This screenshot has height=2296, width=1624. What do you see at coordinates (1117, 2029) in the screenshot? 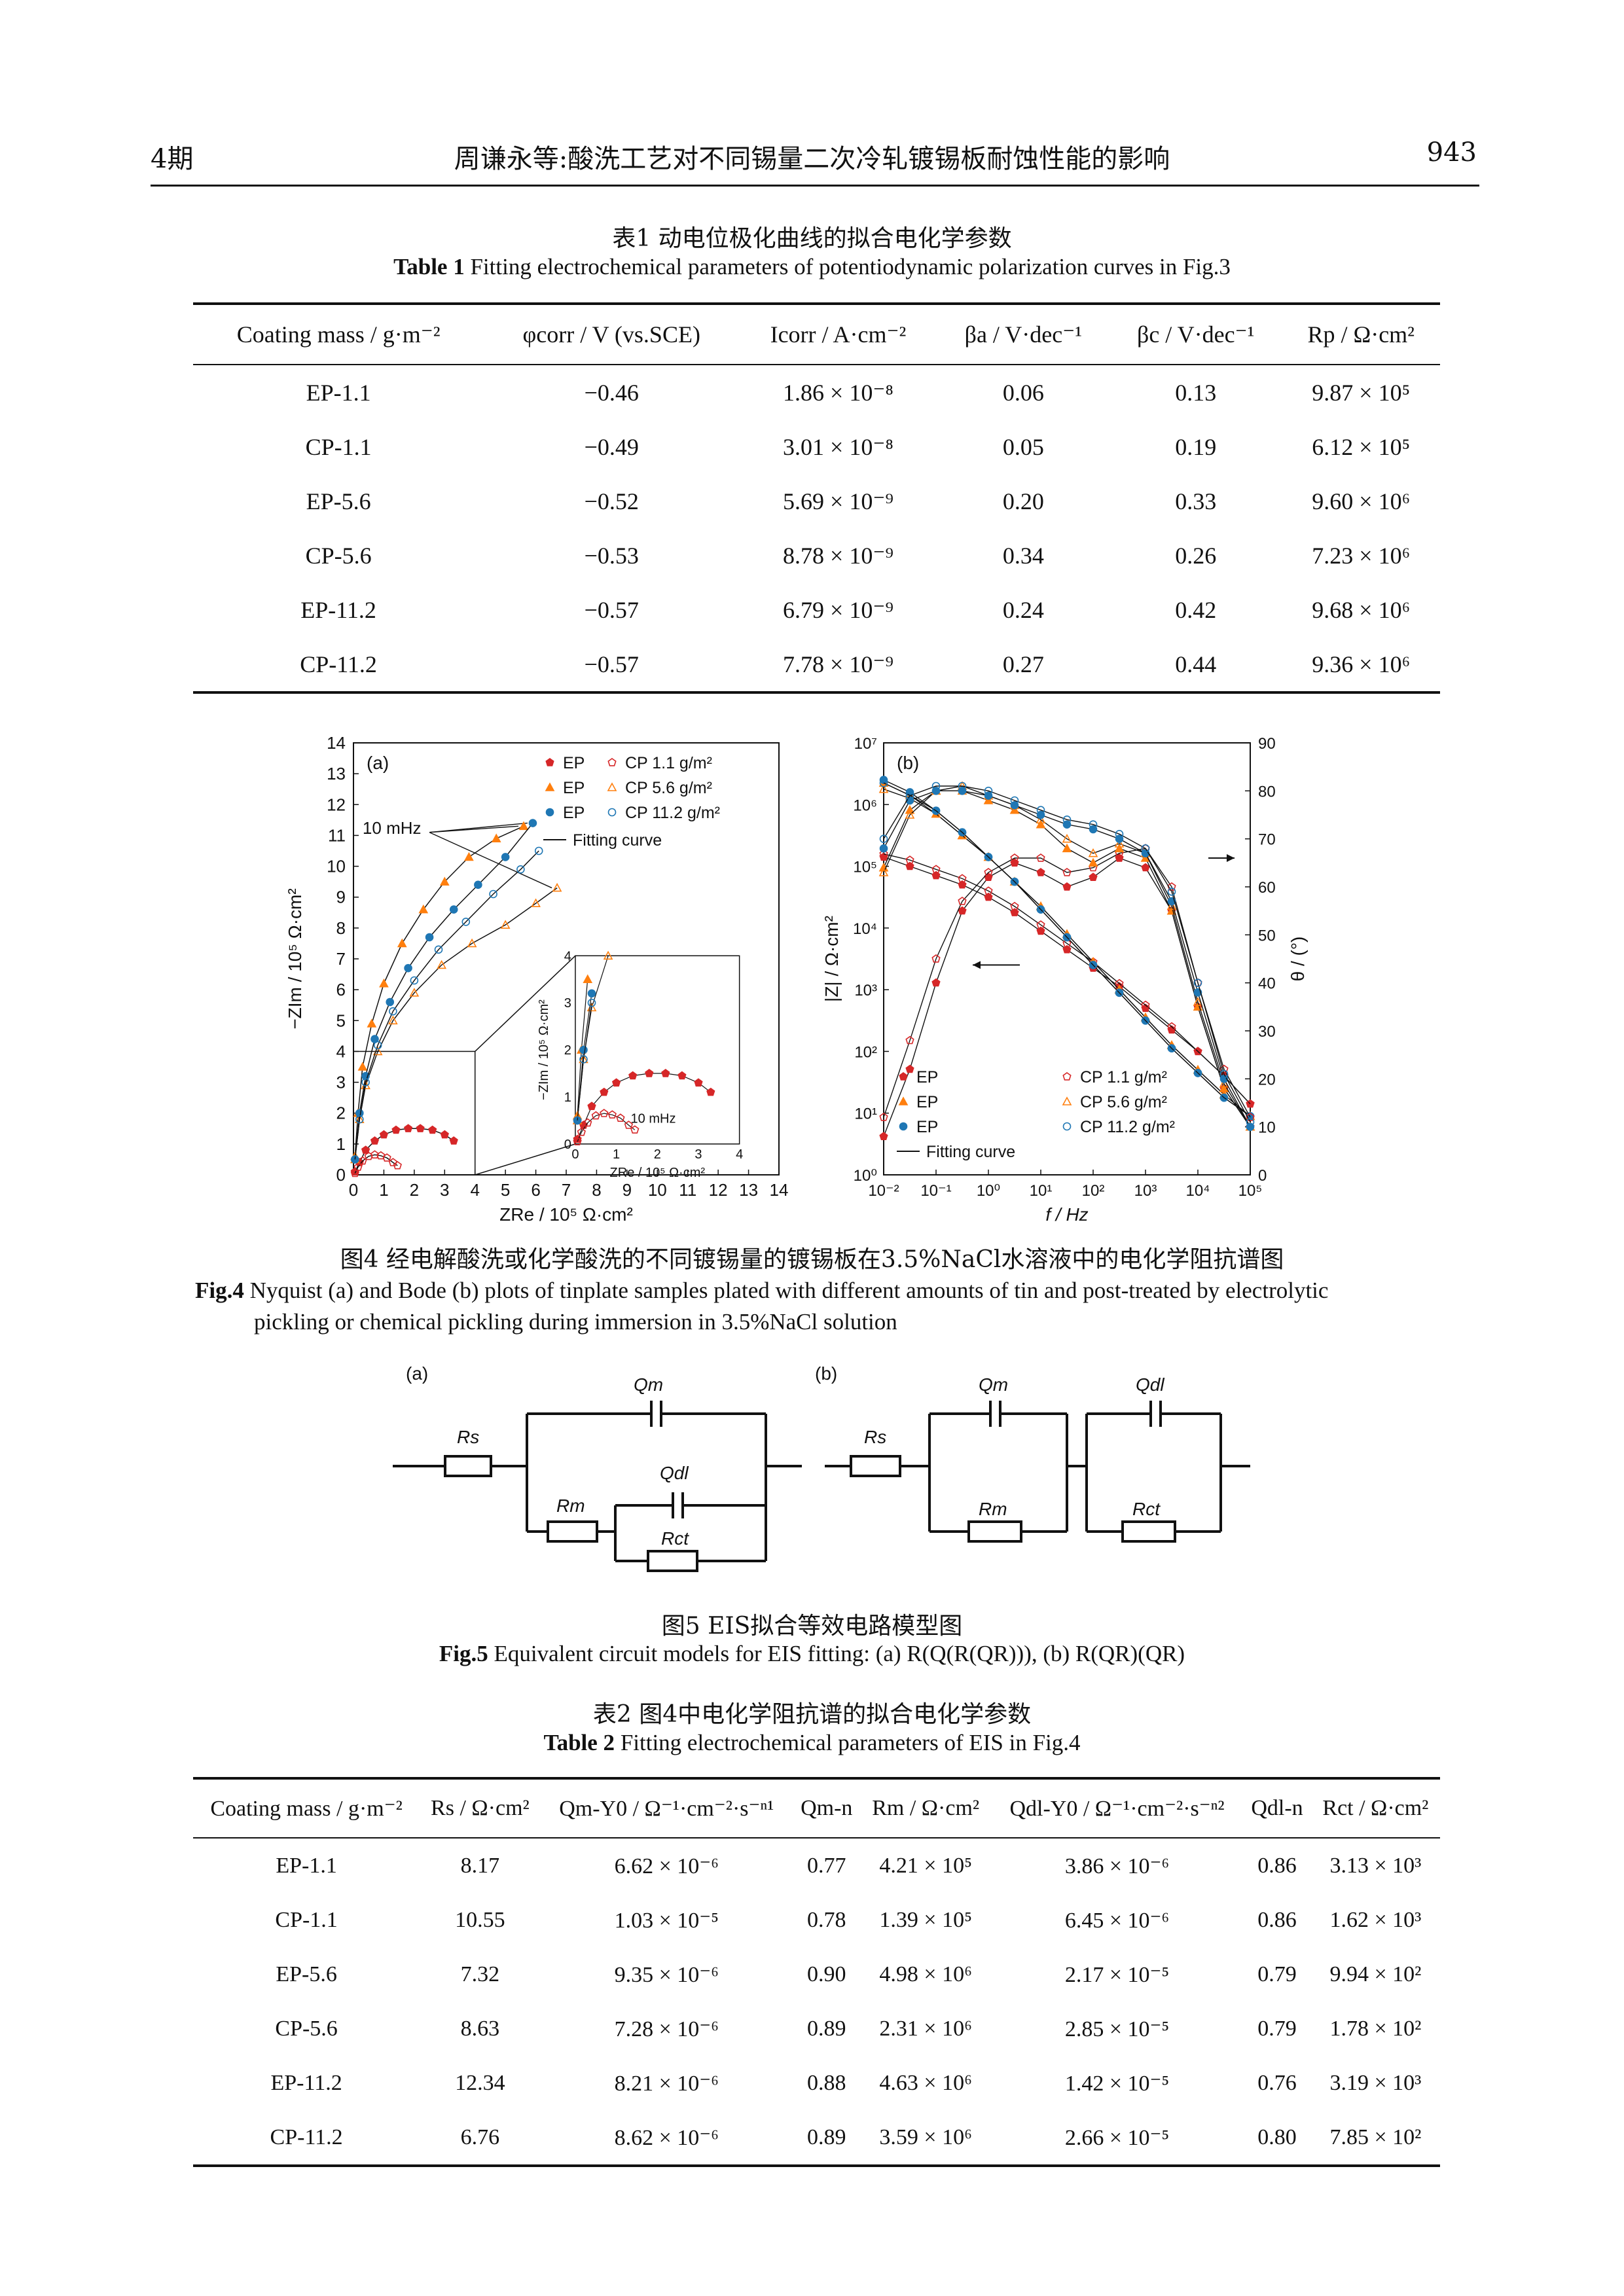
I see `table-cell: 2.85 × 10⁻⁵` at bounding box center [1117, 2029].